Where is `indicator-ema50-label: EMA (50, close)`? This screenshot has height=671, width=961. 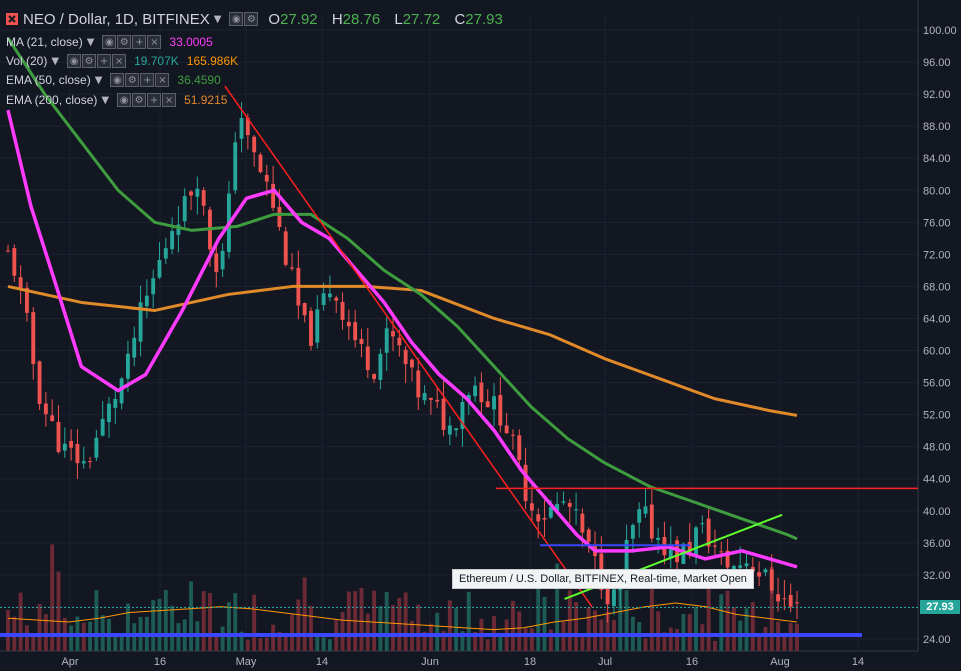 indicator-ema50-label: EMA (50, close) is located at coordinates (48, 80).